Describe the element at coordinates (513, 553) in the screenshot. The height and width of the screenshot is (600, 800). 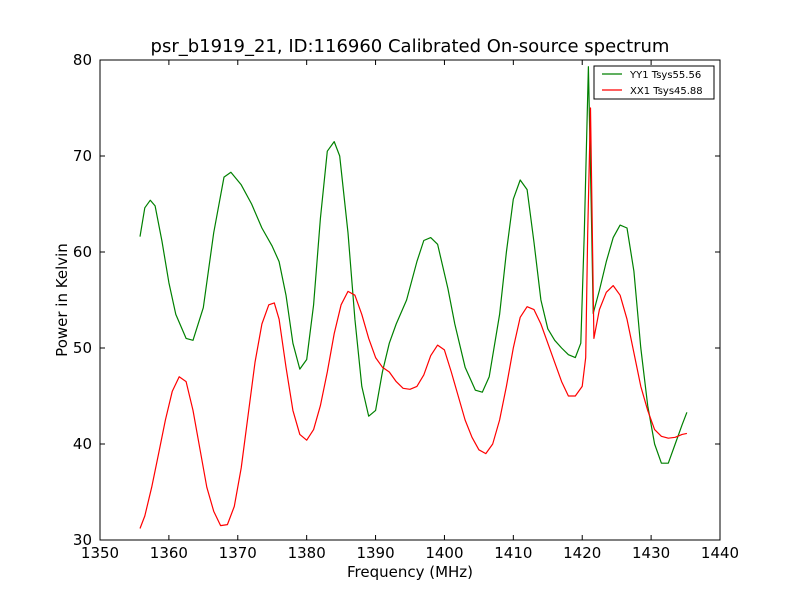
I see `x-tick-label: 1410` at that location.